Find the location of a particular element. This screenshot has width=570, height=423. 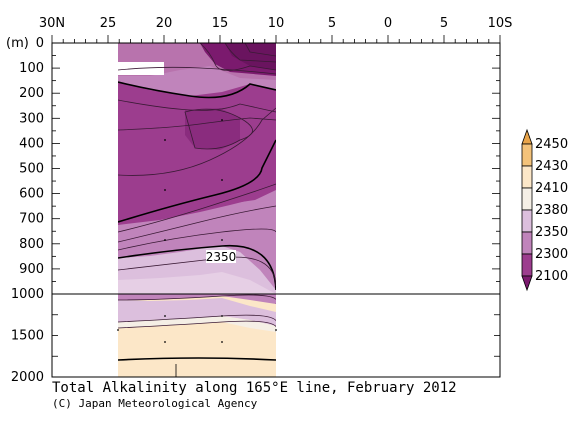

colorbar-label: 2350 is located at coordinates (551, 232).